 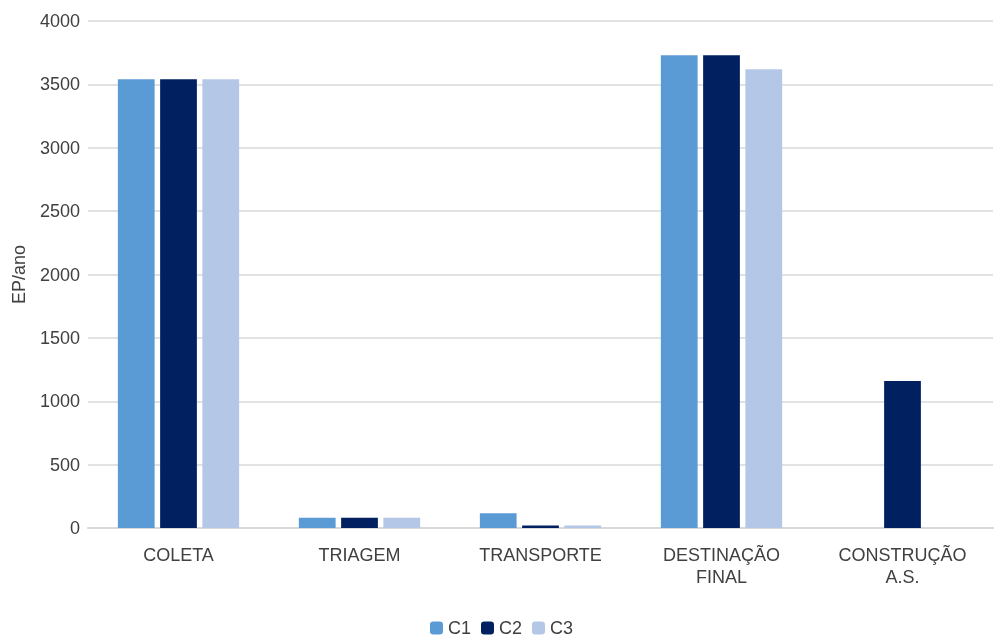 I want to click on y-tick-label: 3500, so click(x=59, y=84).